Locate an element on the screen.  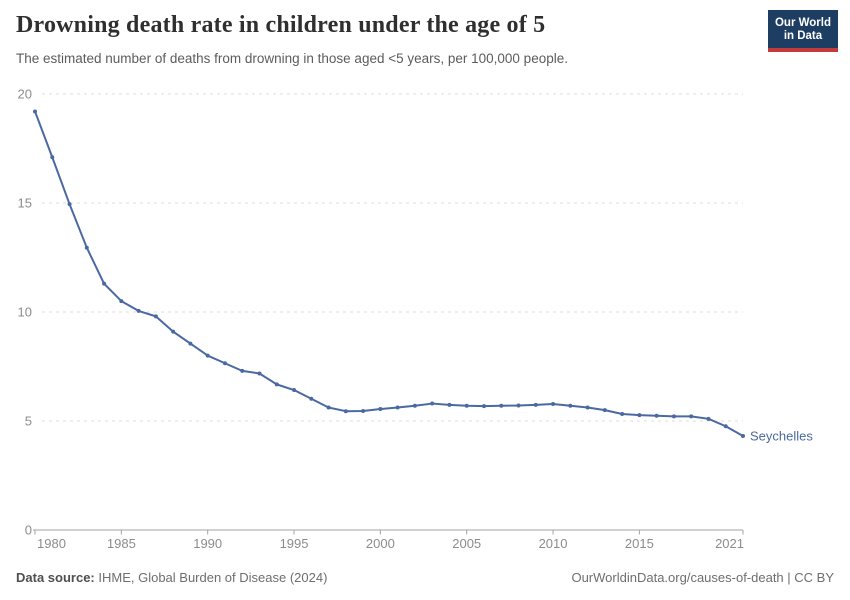
data-point-2018 is located at coordinates (691, 416).